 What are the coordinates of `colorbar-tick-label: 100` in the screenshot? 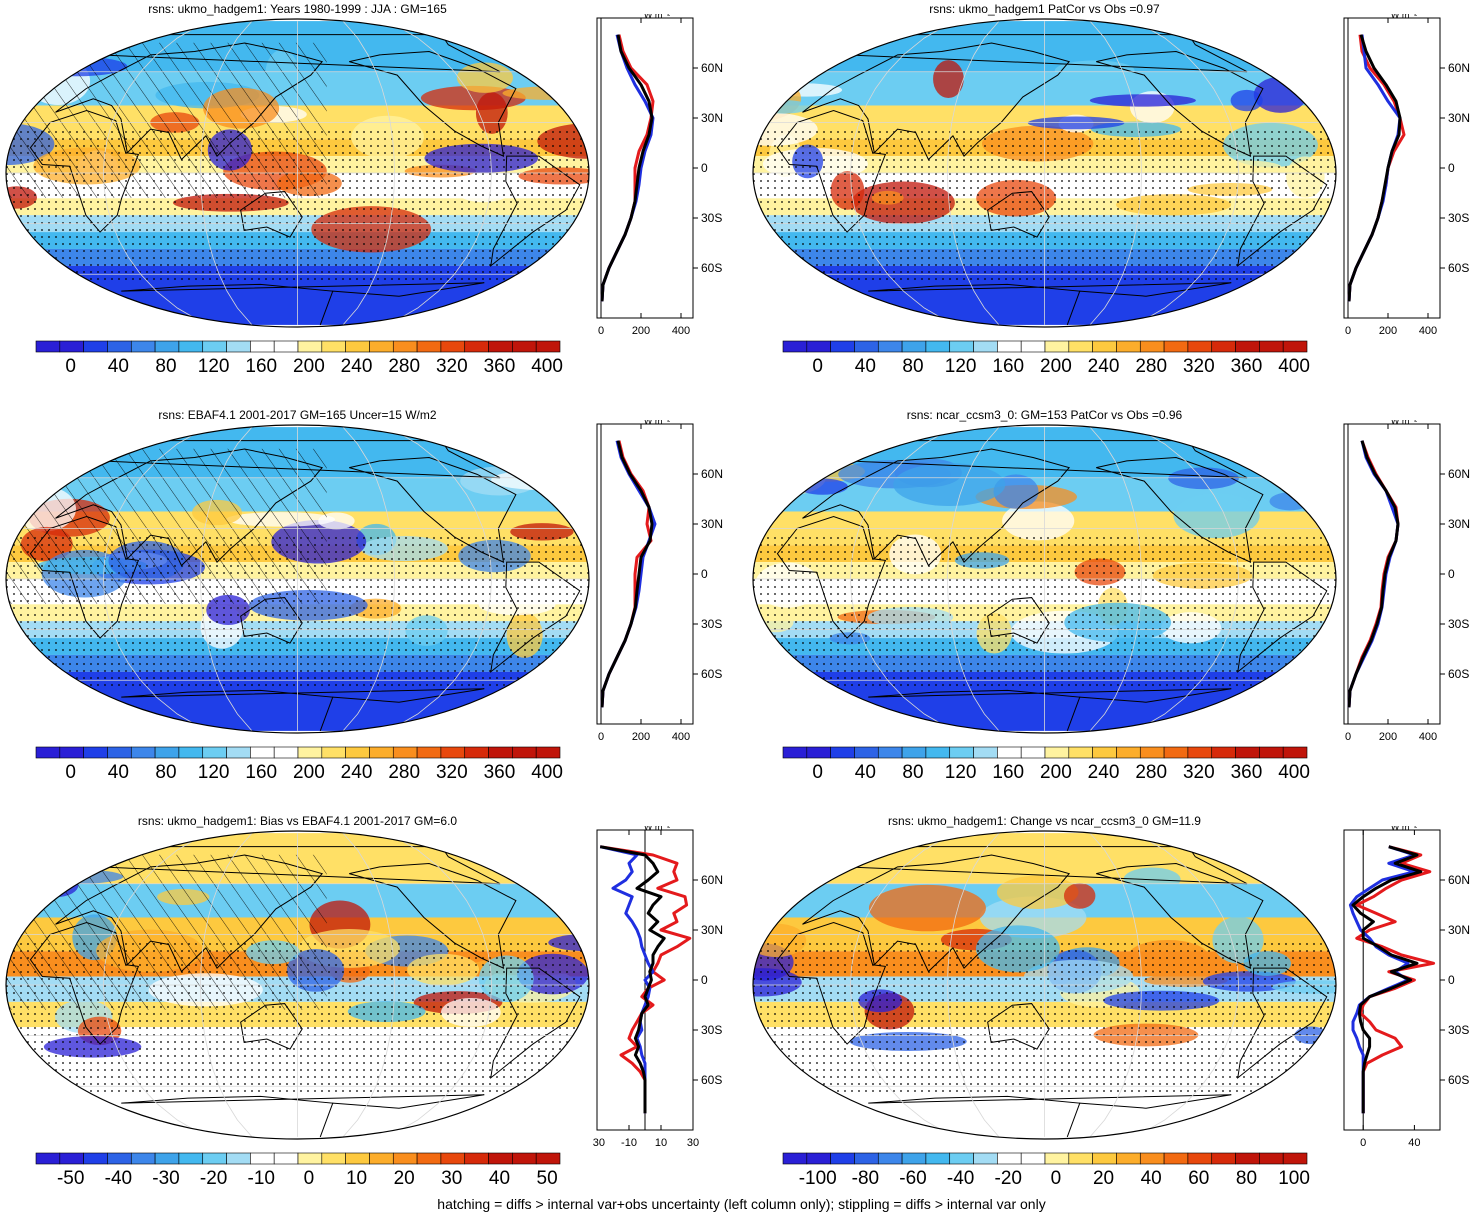 It's located at (1294, 1178).